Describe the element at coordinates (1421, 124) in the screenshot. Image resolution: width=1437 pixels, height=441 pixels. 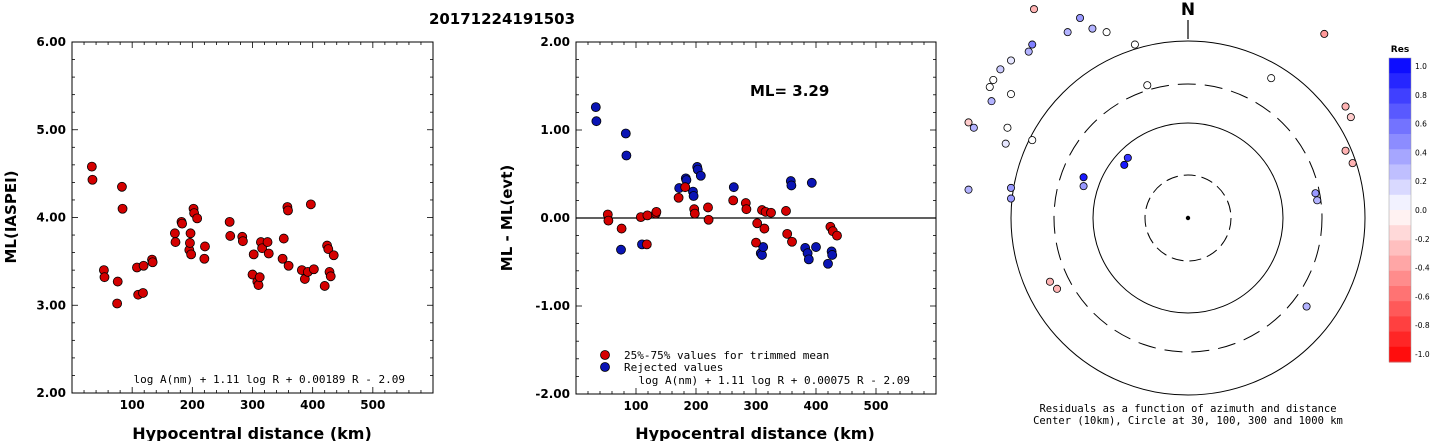
I see `colorbar-tick-label: 0.6` at that location.